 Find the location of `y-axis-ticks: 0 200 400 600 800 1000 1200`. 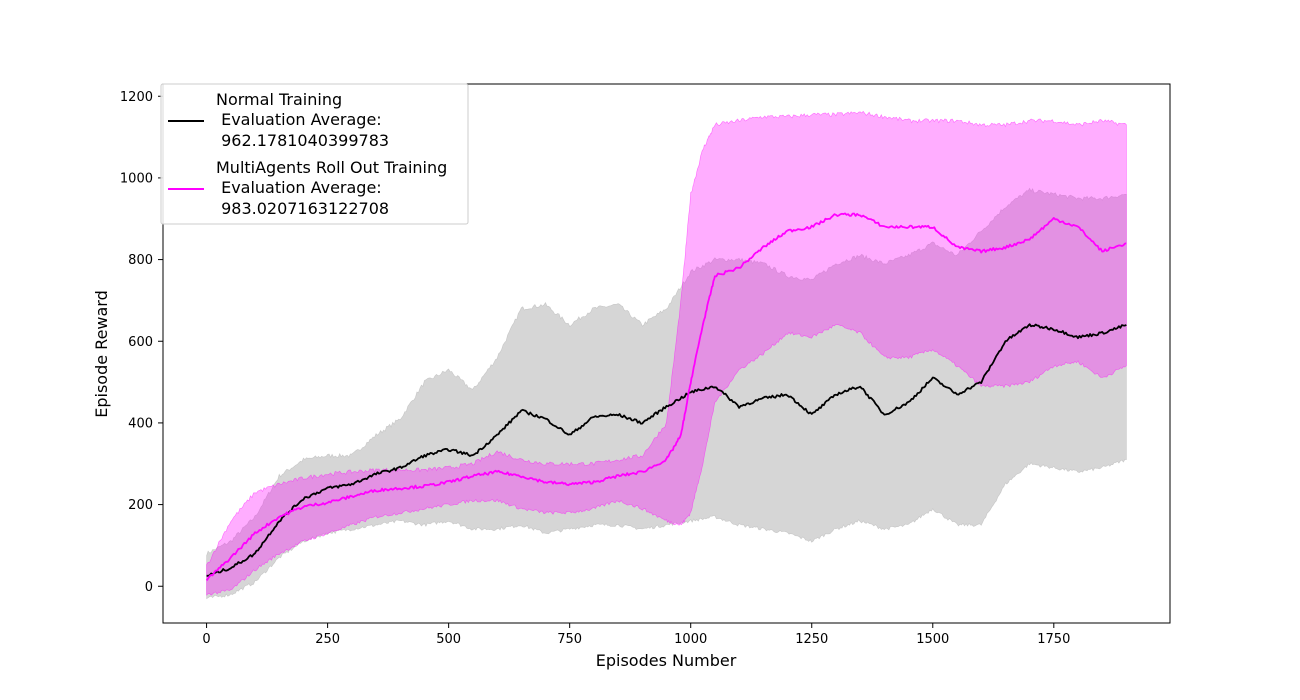

y-axis-ticks: 0 200 400 600 800 1000 1200 is located at coordinates (141, 342).